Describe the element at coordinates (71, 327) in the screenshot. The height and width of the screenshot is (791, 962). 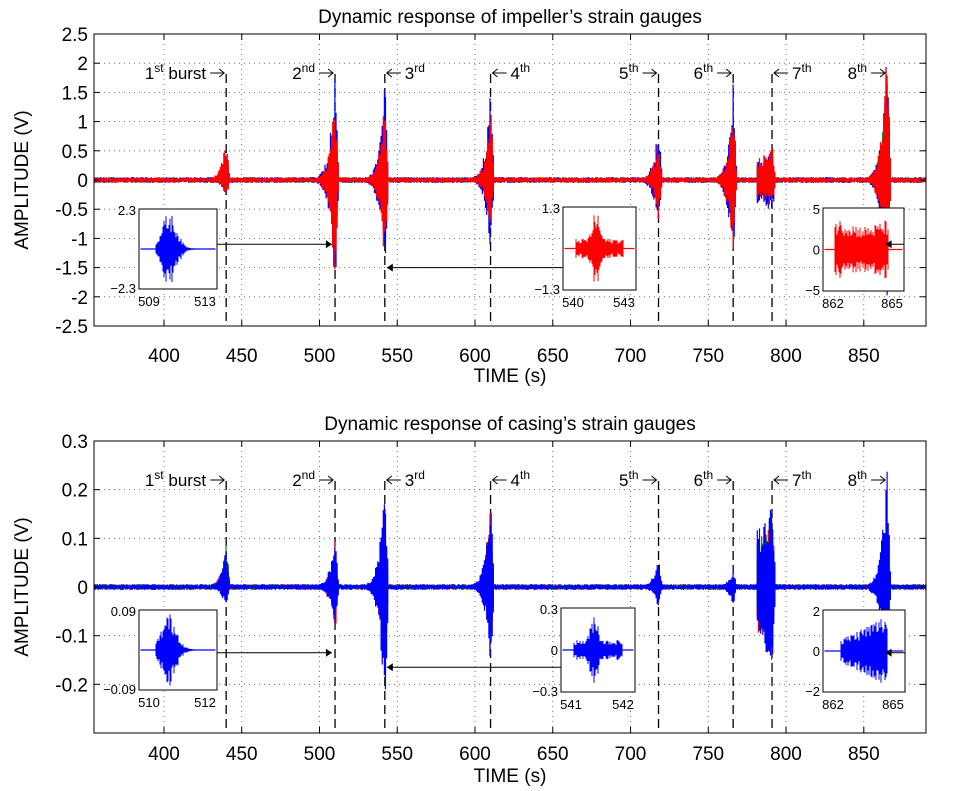
I see `y-tick-label: -2.5` at that location.